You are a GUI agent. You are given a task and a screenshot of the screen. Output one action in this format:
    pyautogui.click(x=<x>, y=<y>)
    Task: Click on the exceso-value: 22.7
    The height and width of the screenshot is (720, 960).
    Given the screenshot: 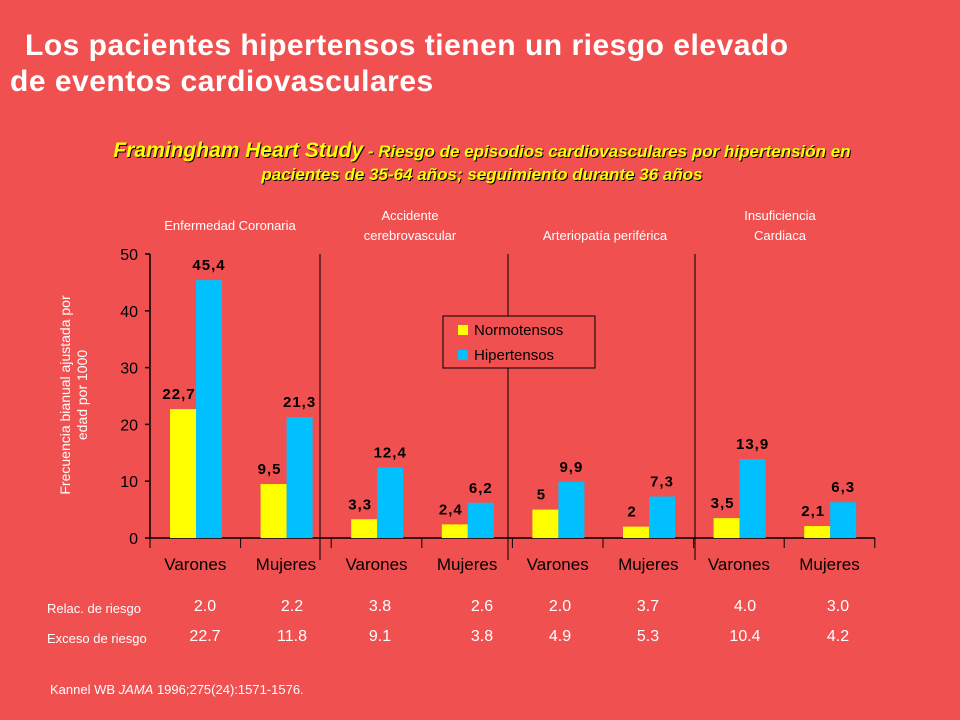 What is the action you would take?
    pyautogui.click(x=205, y=636)
    